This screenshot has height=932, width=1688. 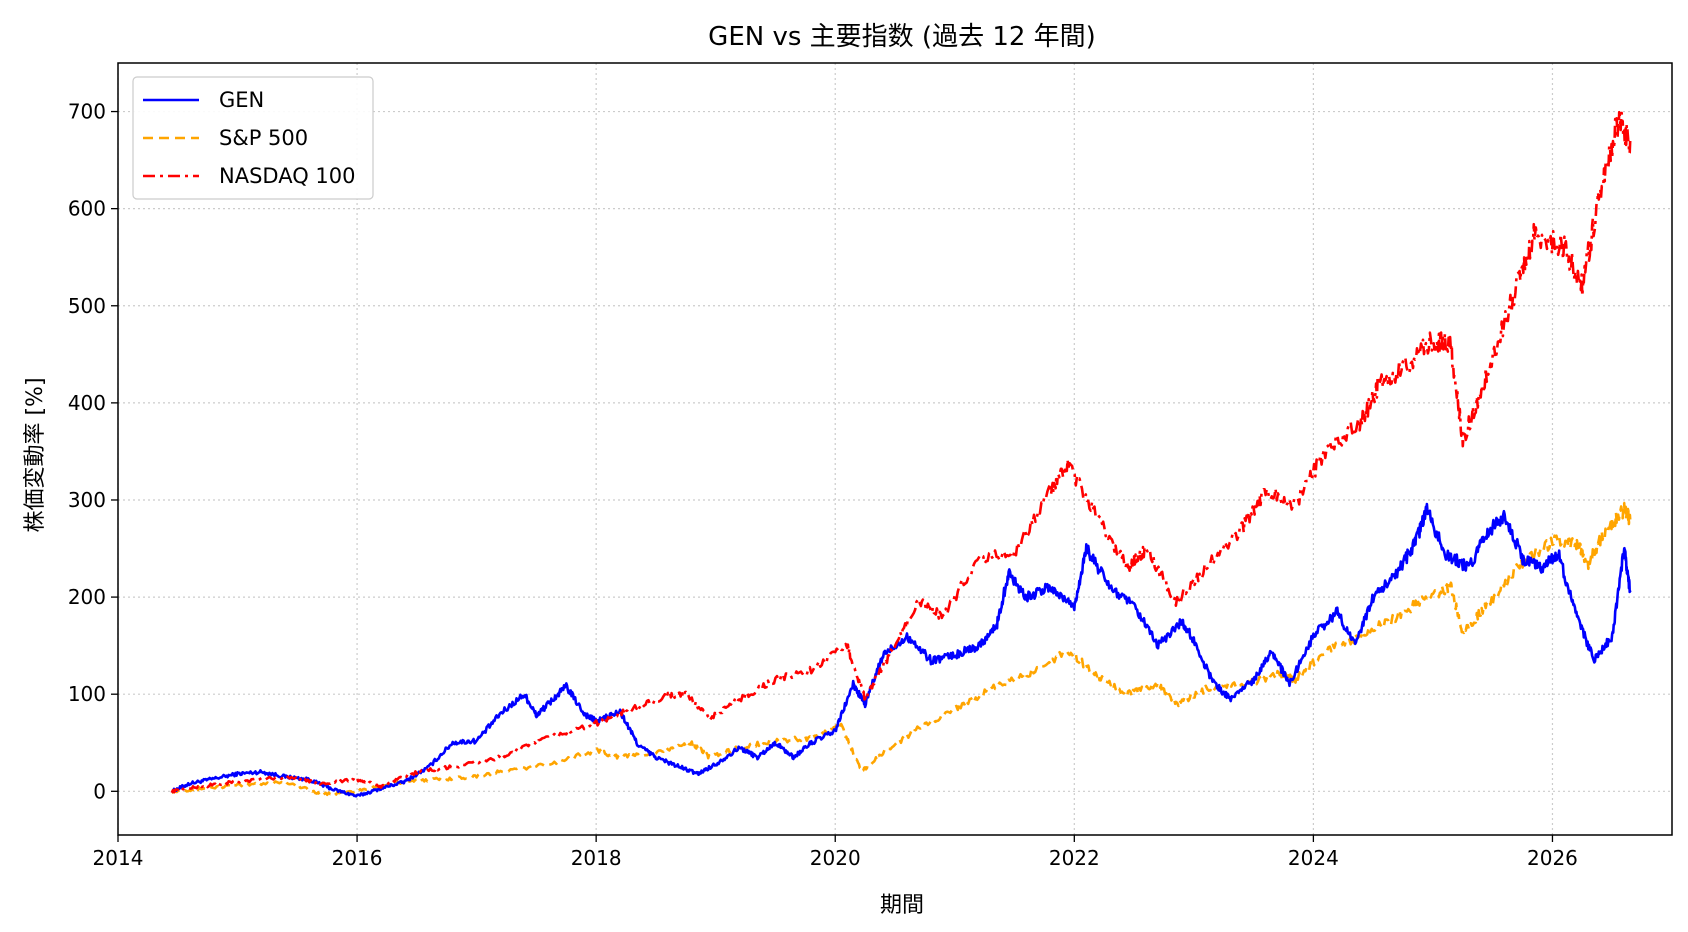 I want to click on x-tick-label: 2016, so click(x=357, y=858).